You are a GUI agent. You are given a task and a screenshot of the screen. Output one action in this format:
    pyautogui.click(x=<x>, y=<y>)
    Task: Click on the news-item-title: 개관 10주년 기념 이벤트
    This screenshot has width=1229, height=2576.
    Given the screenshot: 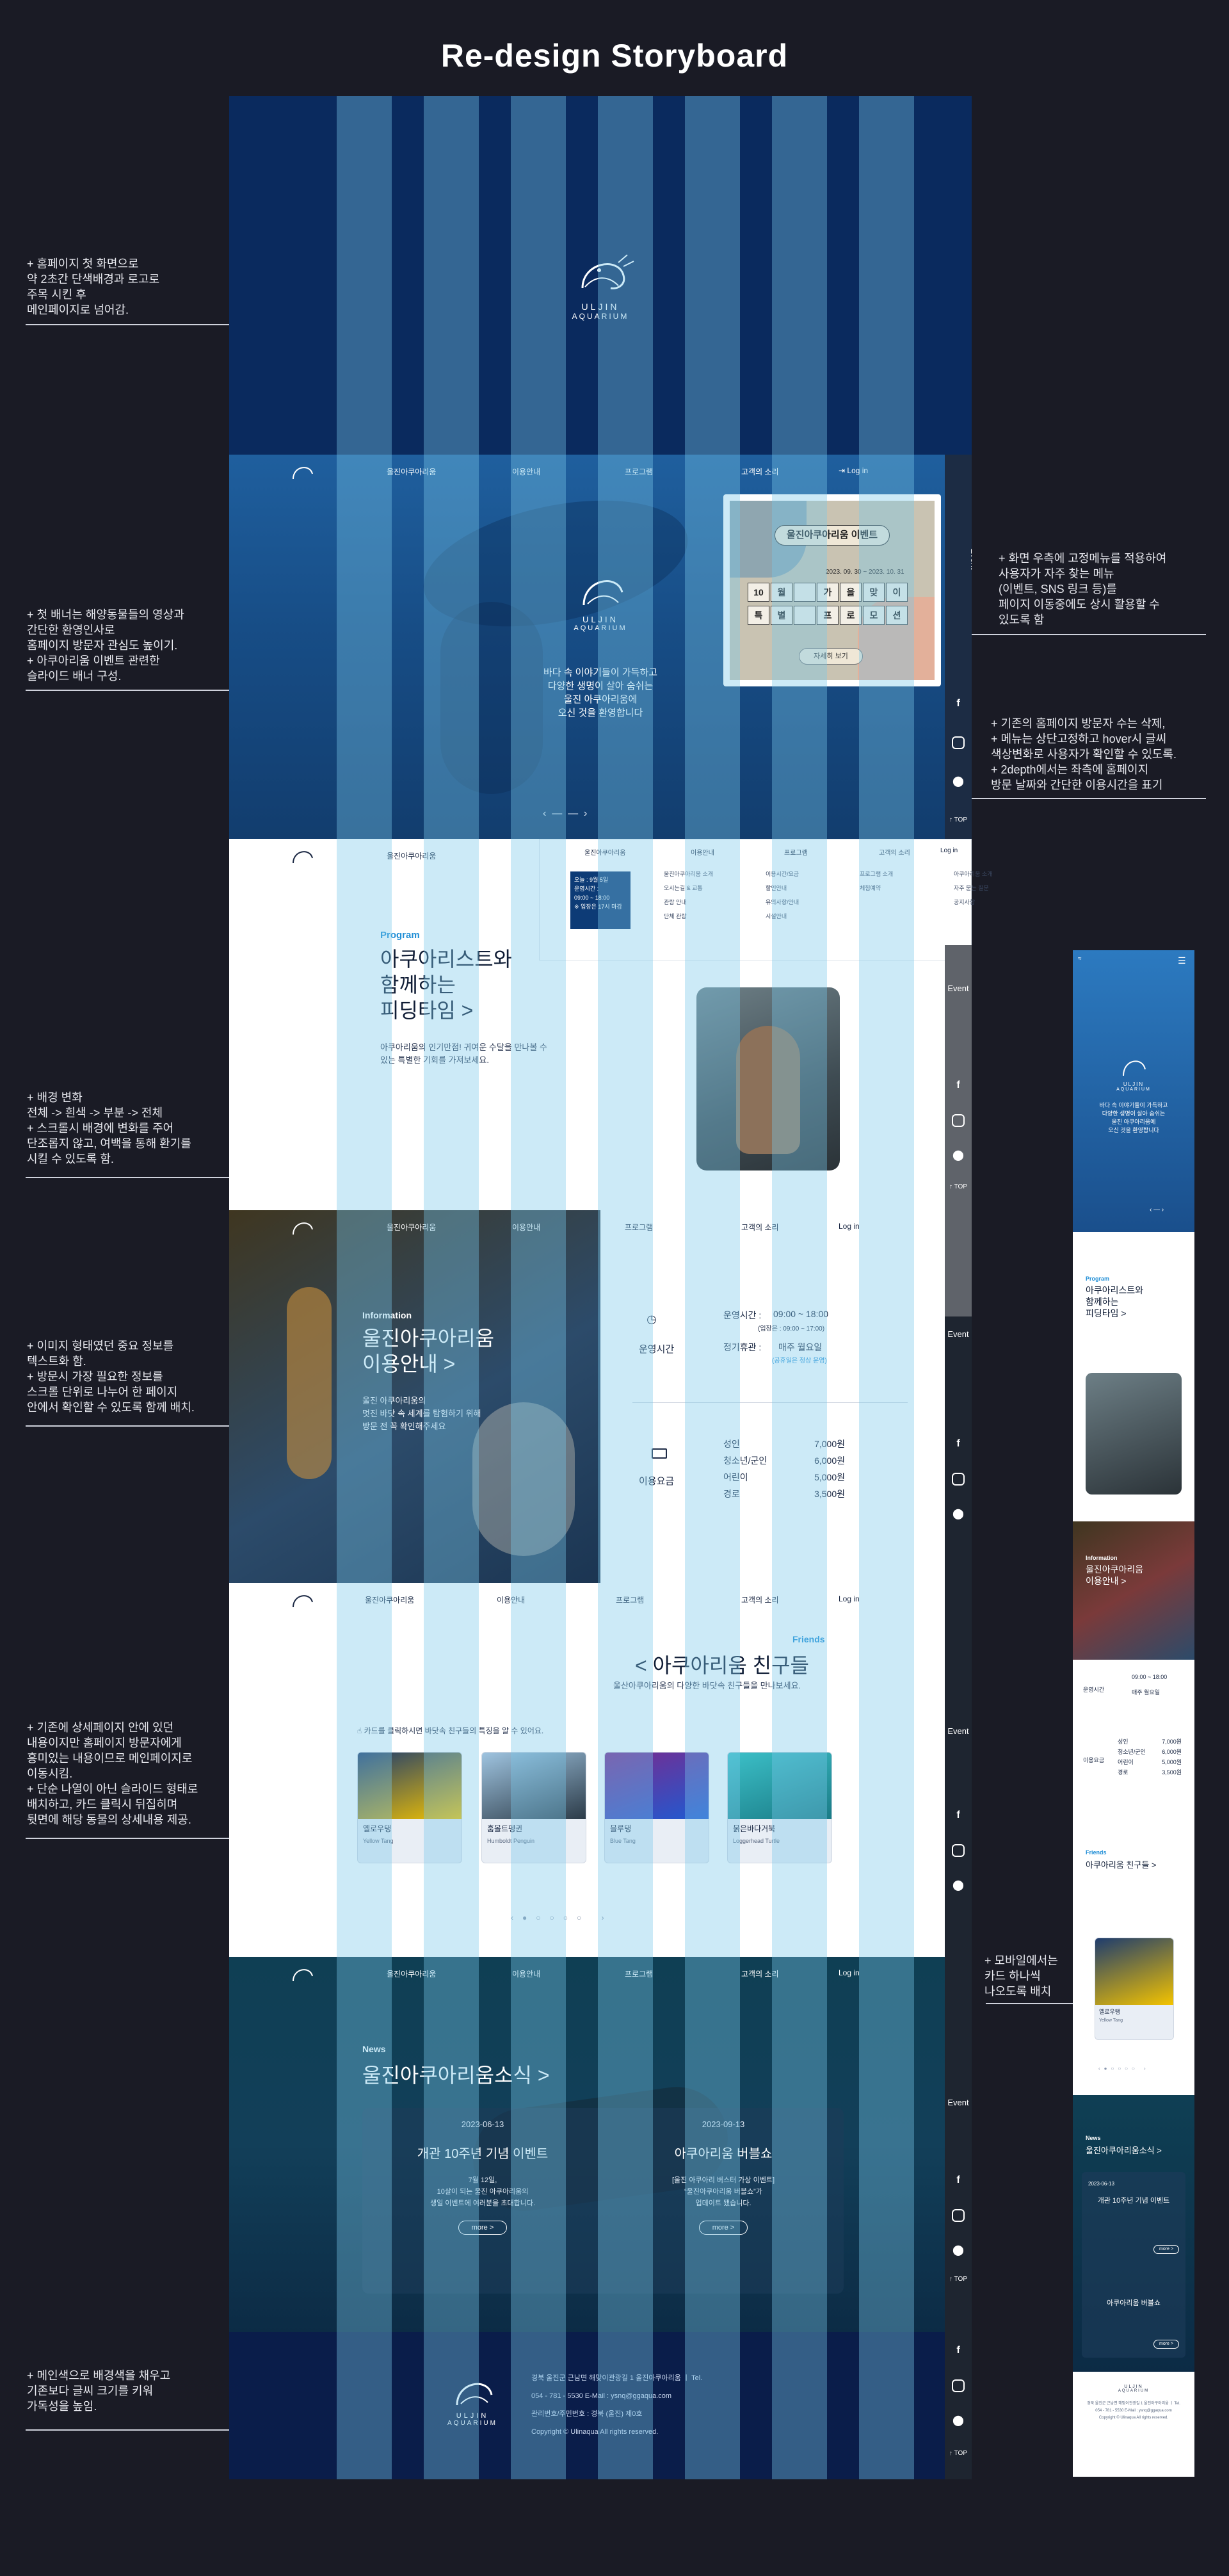 What is the action you would take?
    pyautogui.click(x=1134, y=2201)
    